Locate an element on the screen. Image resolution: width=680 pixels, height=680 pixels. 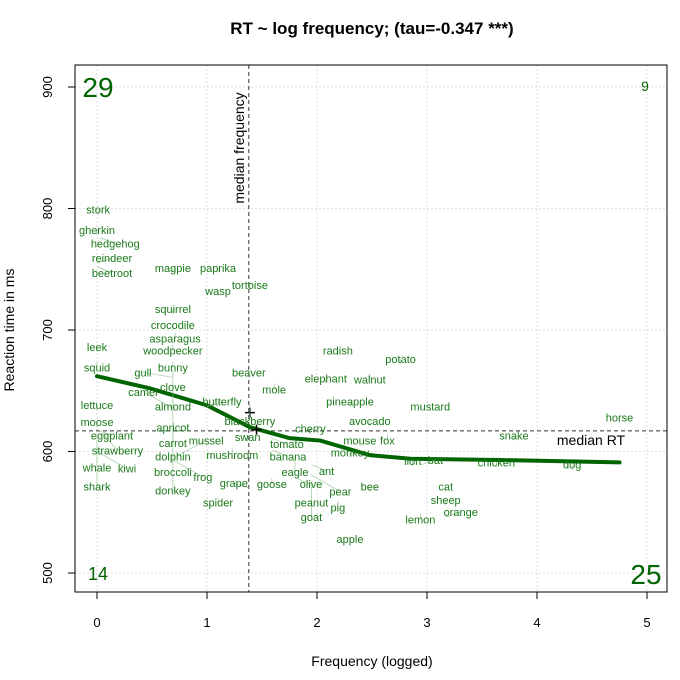
point-label: eagle is located at coordinates (295, 473).